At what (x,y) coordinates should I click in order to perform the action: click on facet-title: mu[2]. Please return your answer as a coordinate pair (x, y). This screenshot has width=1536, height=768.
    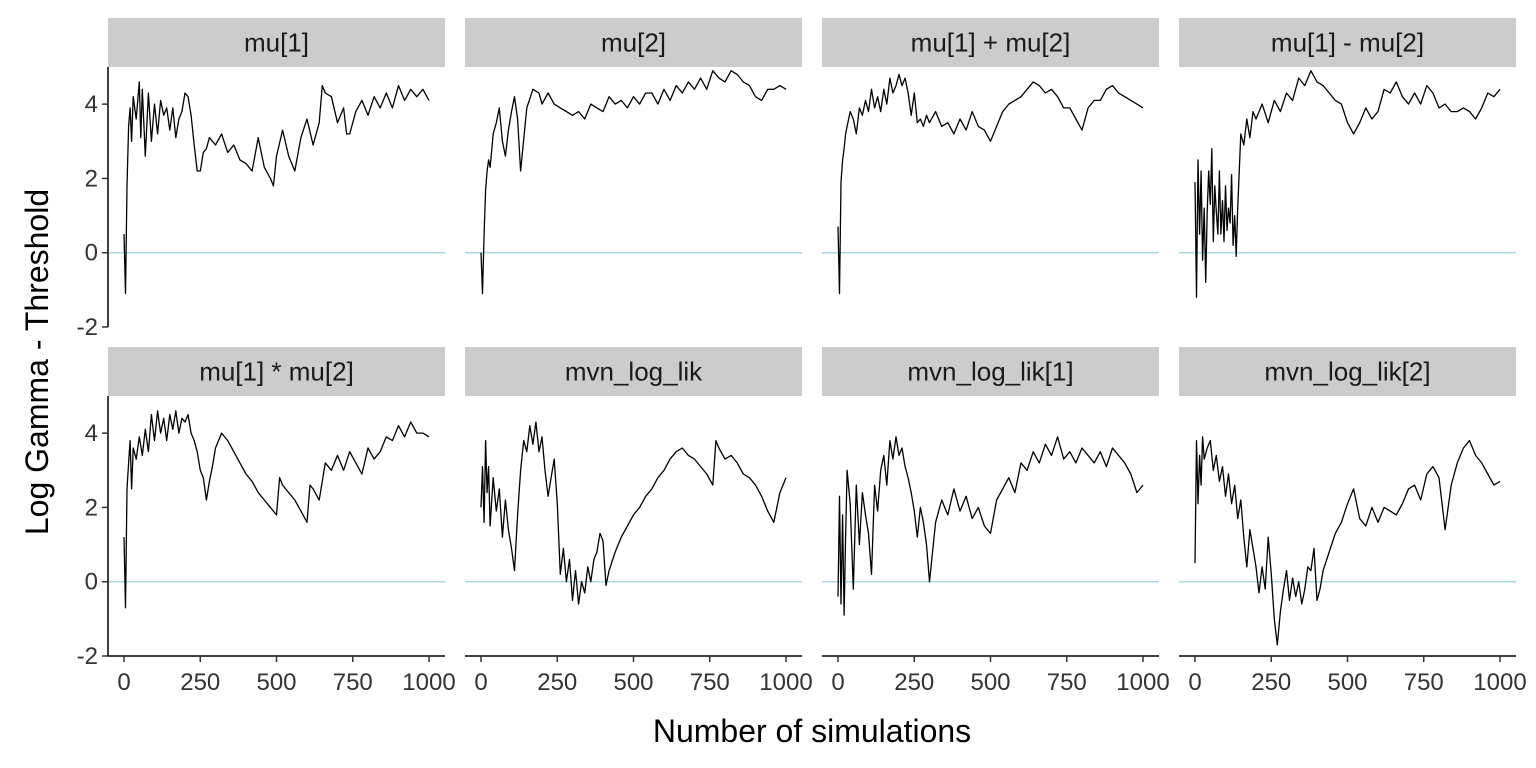
    Looking at the image, I should click on (633, 43).